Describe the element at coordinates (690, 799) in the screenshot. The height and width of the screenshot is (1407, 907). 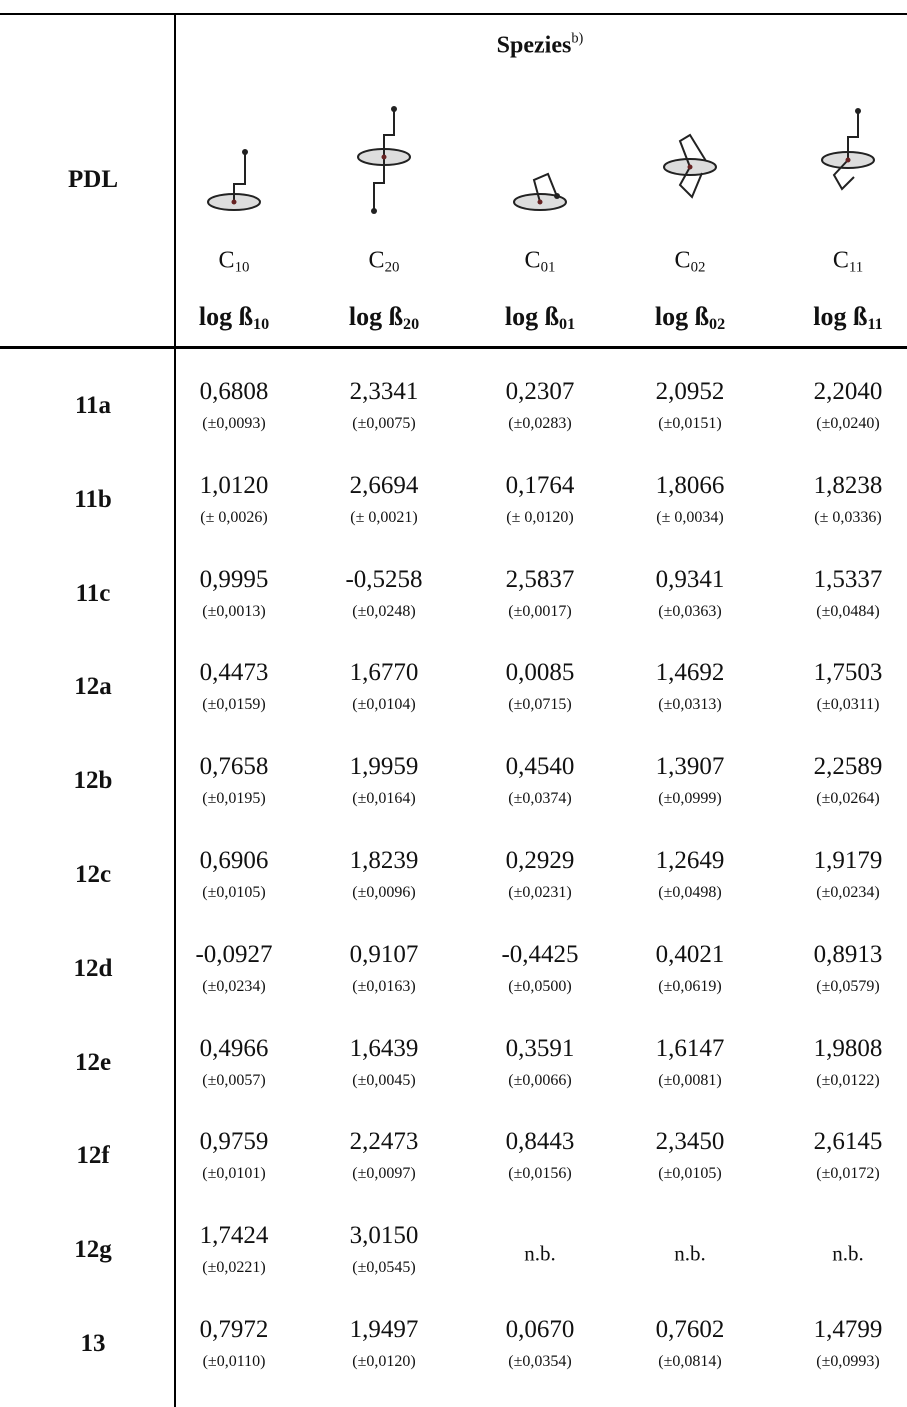
I see `cell-error: (±0,0999)` at that location.